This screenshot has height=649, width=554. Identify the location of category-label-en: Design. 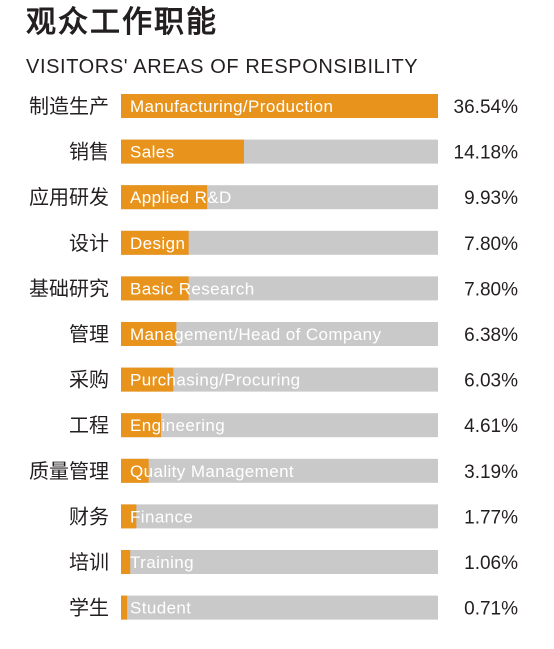
(157, 243).